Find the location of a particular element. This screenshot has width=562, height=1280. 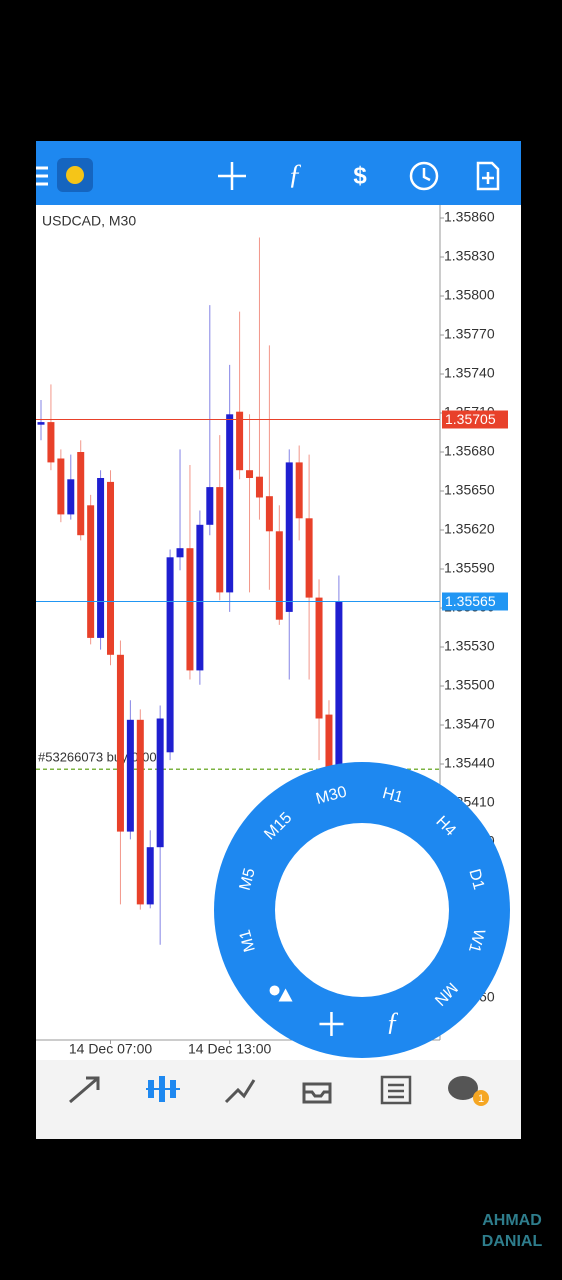

crosshair-button is located at coordinates (331, 1023).